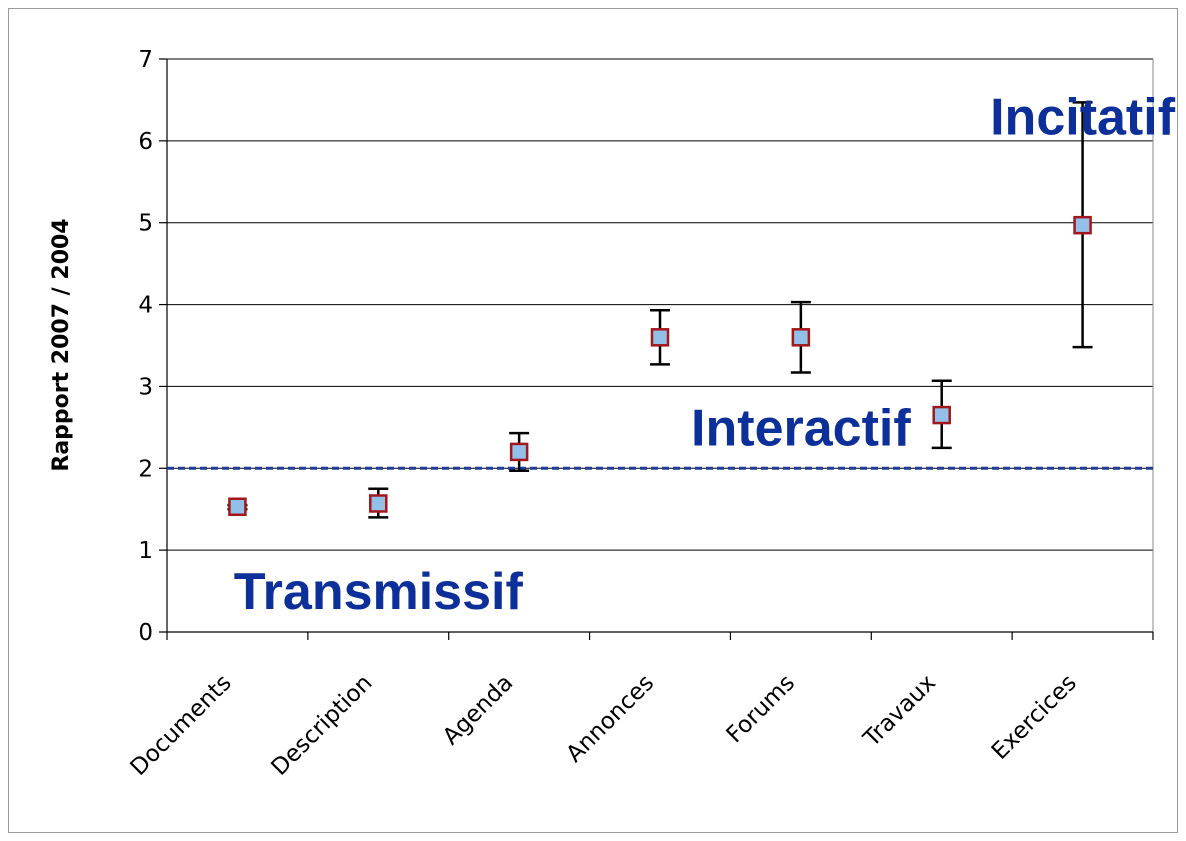 The width and height of the screenshot is (1186, 841). I want to click on y-tick-labels: 0 1 2 3 4 5 6 7, so click(145, 346).